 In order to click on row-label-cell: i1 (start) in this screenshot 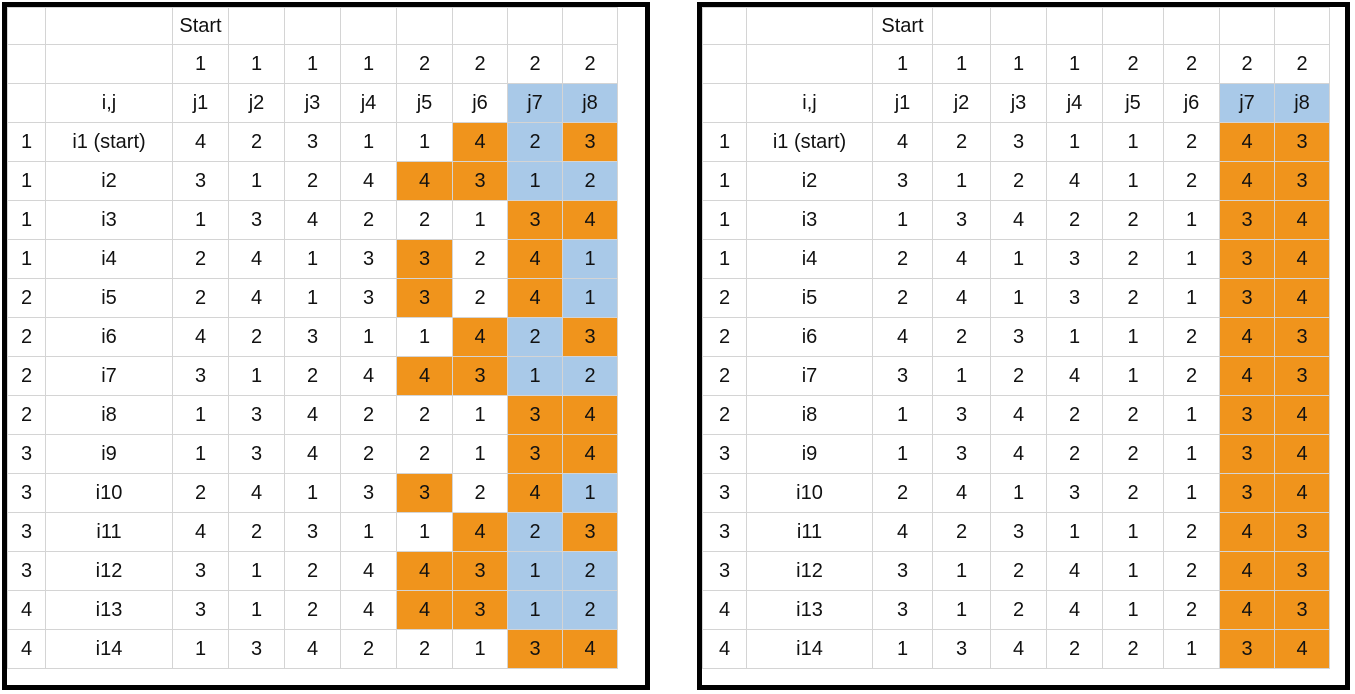, I will do `click(109, 142)`.